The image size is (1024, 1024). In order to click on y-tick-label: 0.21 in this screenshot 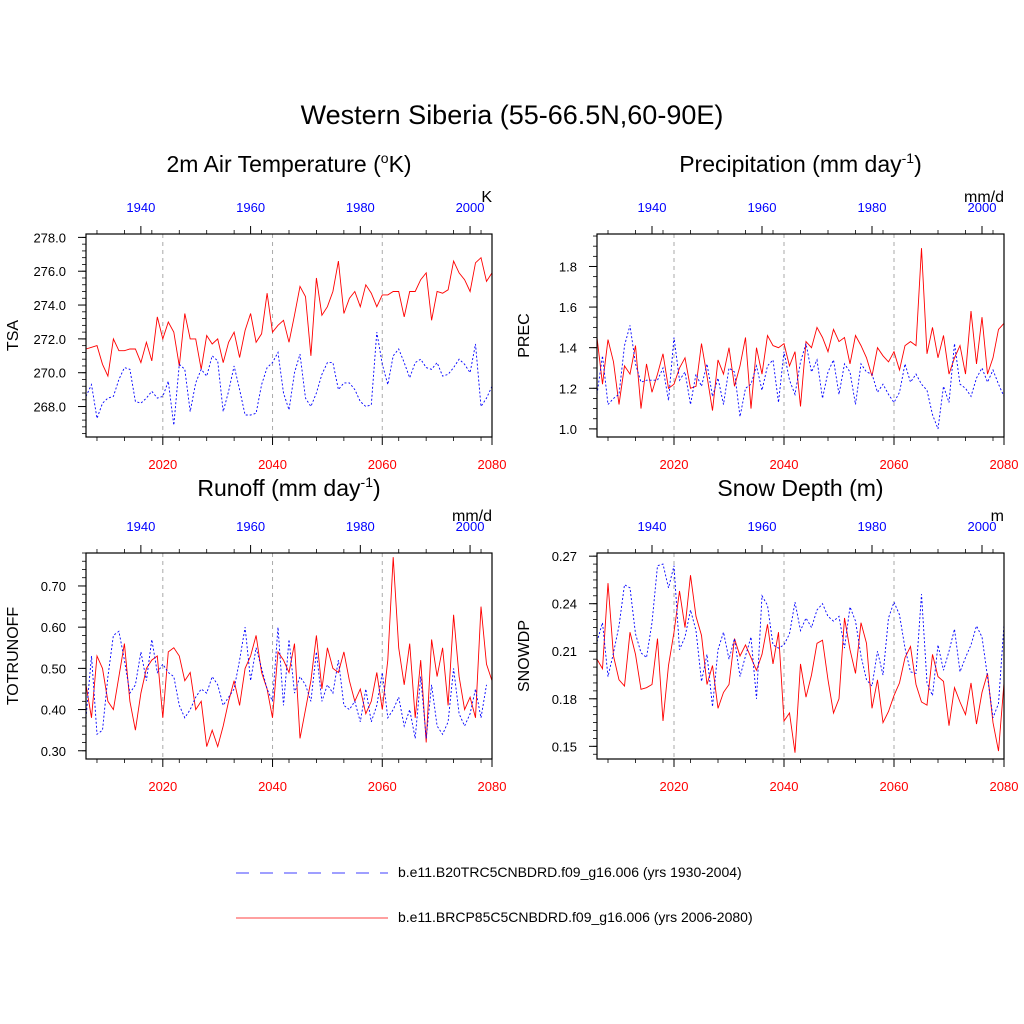, I will do `click(564, 651)`.